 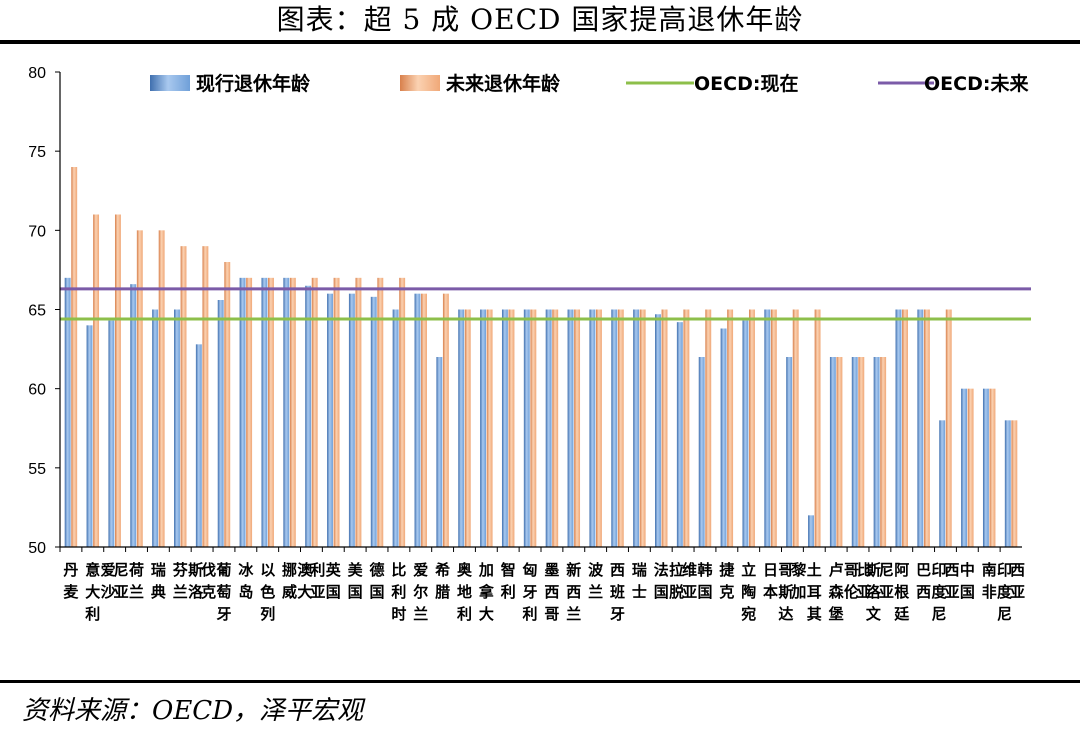 I want to click on category-label: 中, so click(x=967, y=570).